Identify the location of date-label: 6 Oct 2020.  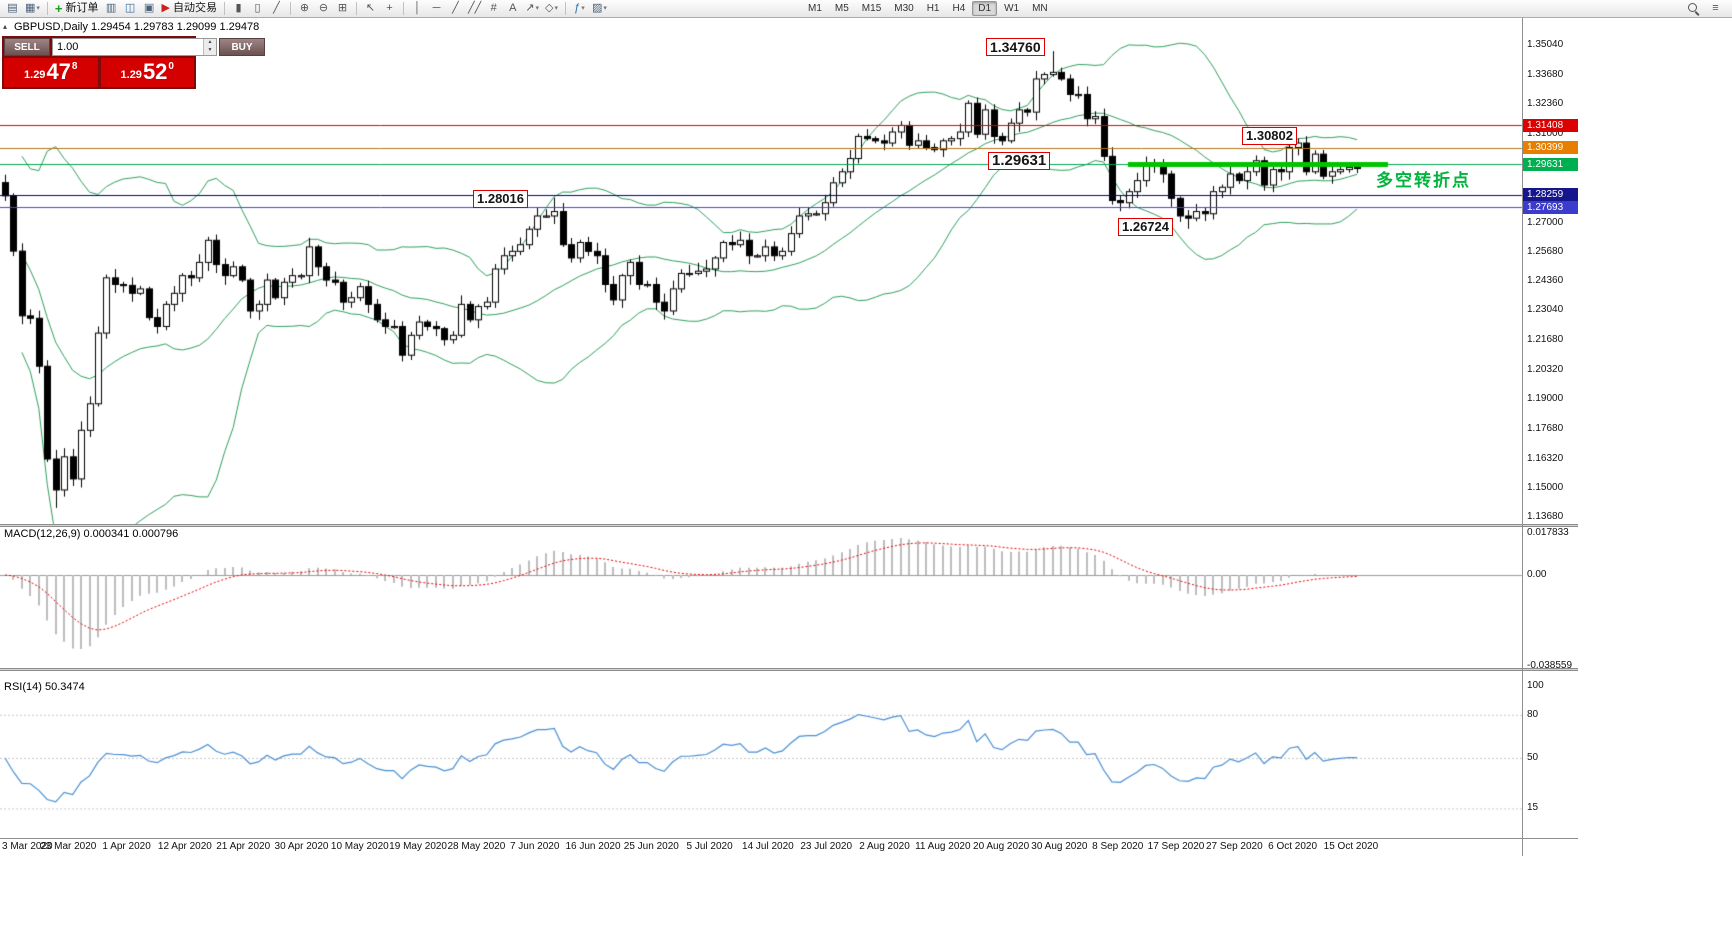
(1293, 846).